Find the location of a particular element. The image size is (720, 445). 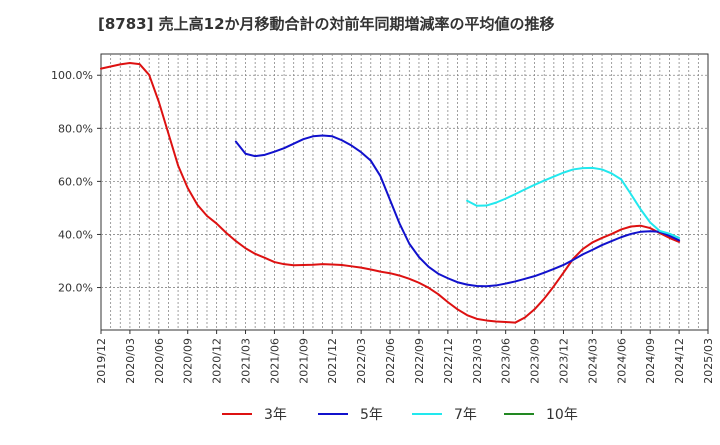

x-tick-label: 2022/12 is located at coordinates (448, 361).